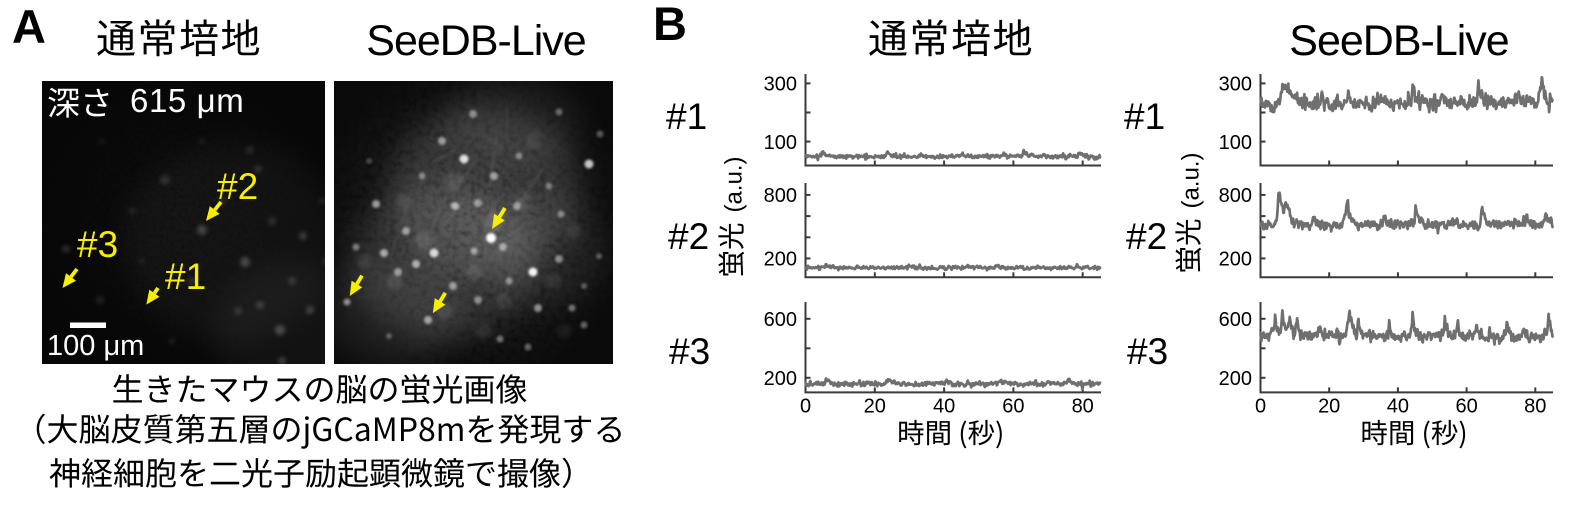 The image size is (1575, 515). What do you see at coordinates (29, 26) in the screenshot?
I see `svg-text: A` at bounding box center [29, 26].